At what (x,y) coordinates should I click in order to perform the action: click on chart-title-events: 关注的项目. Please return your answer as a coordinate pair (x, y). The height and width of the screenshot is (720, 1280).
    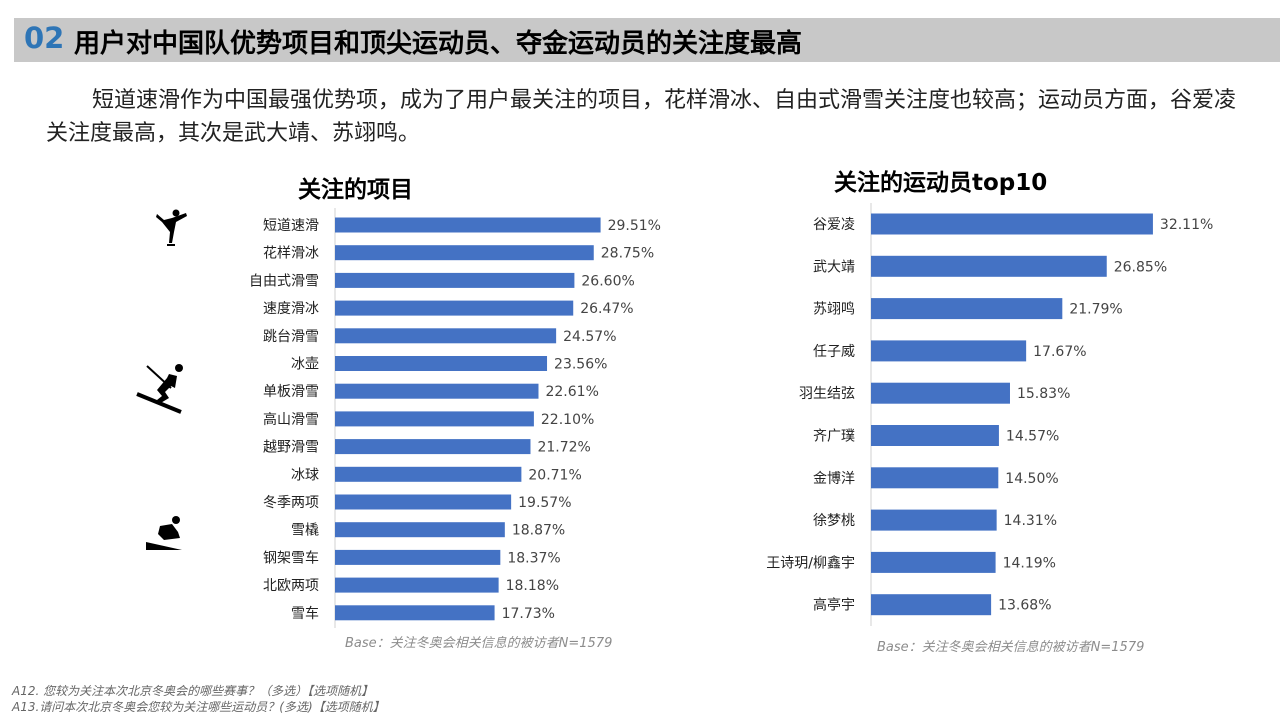
    Looking at the image, I should click on (355, 190).